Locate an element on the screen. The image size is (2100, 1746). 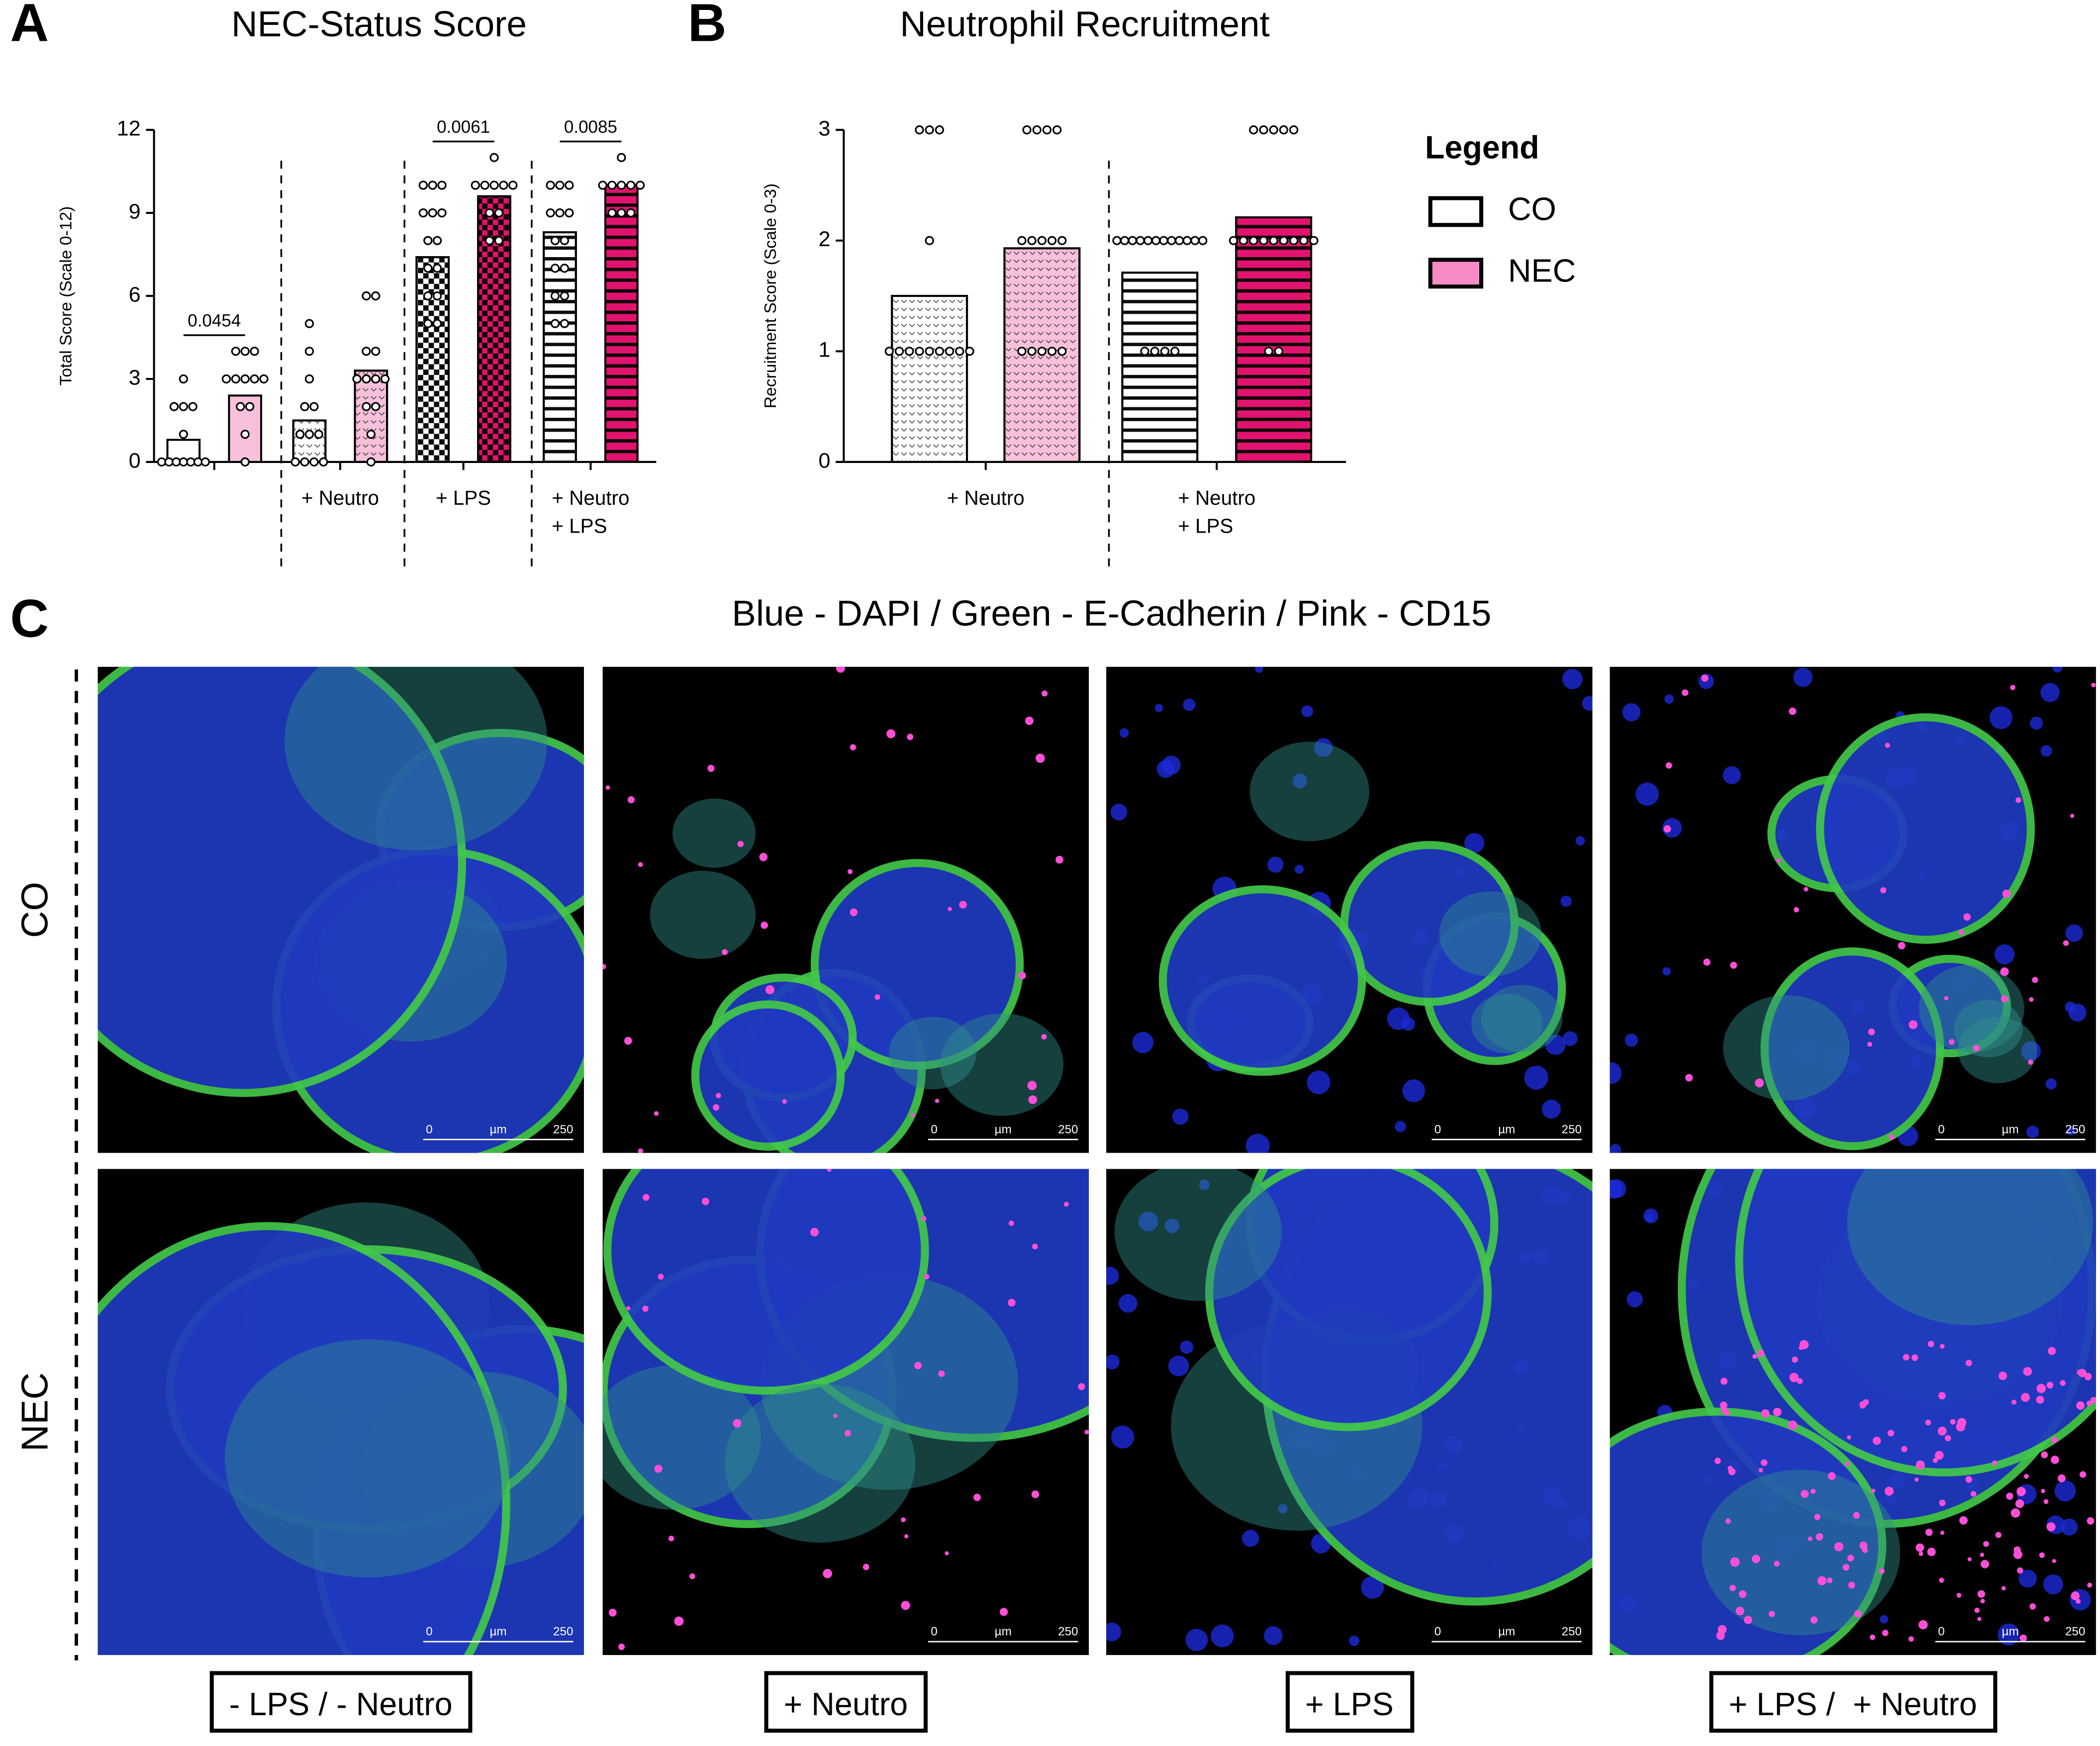
bar is located at coordinates (245, 428).